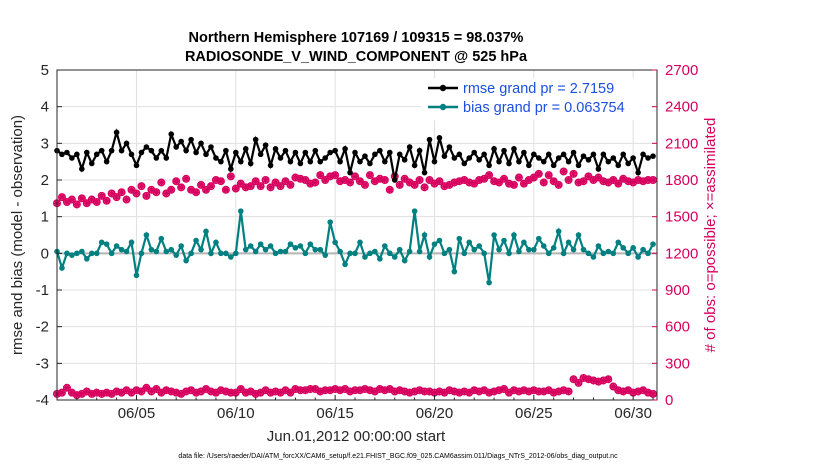 The width and height of the screenshot is (830, 470). What do you see at coordinates (356, 436) in the screenshot?
I see `x-axis-label: Jun.01,2012 00:00:00 start` at bounding box center [356, 436].